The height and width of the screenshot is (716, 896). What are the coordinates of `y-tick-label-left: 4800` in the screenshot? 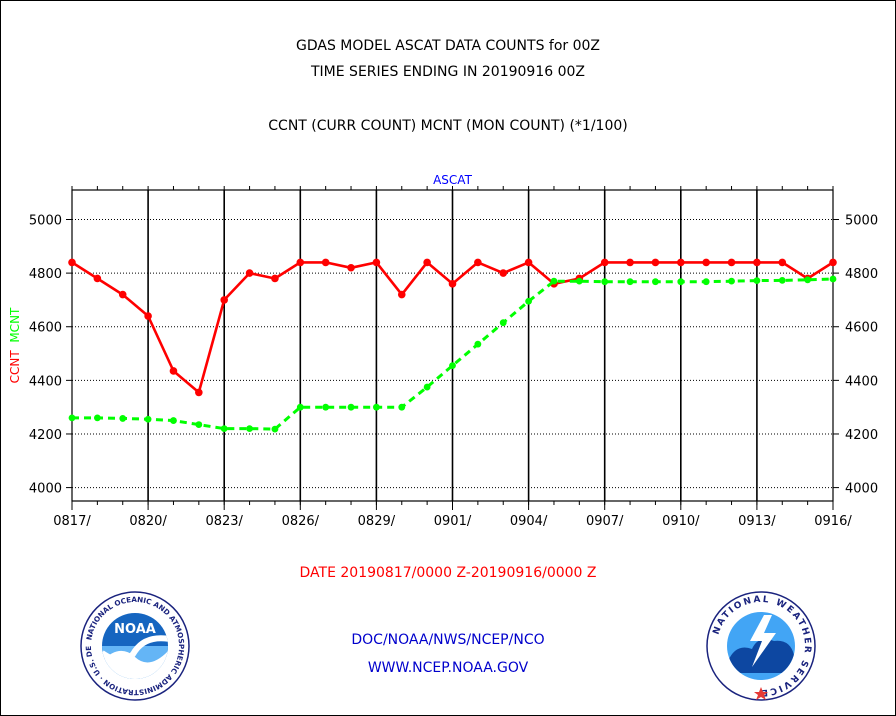 It's located at (45, 274).